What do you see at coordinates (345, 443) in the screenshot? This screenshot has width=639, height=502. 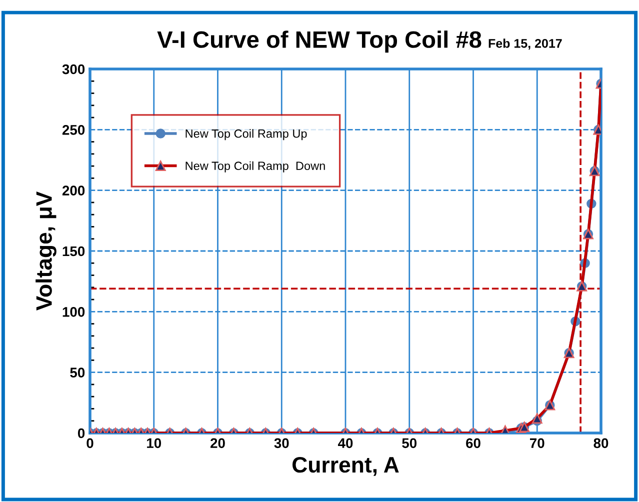 I see `x-tick-label: 40` at bounding box center [345, 443].